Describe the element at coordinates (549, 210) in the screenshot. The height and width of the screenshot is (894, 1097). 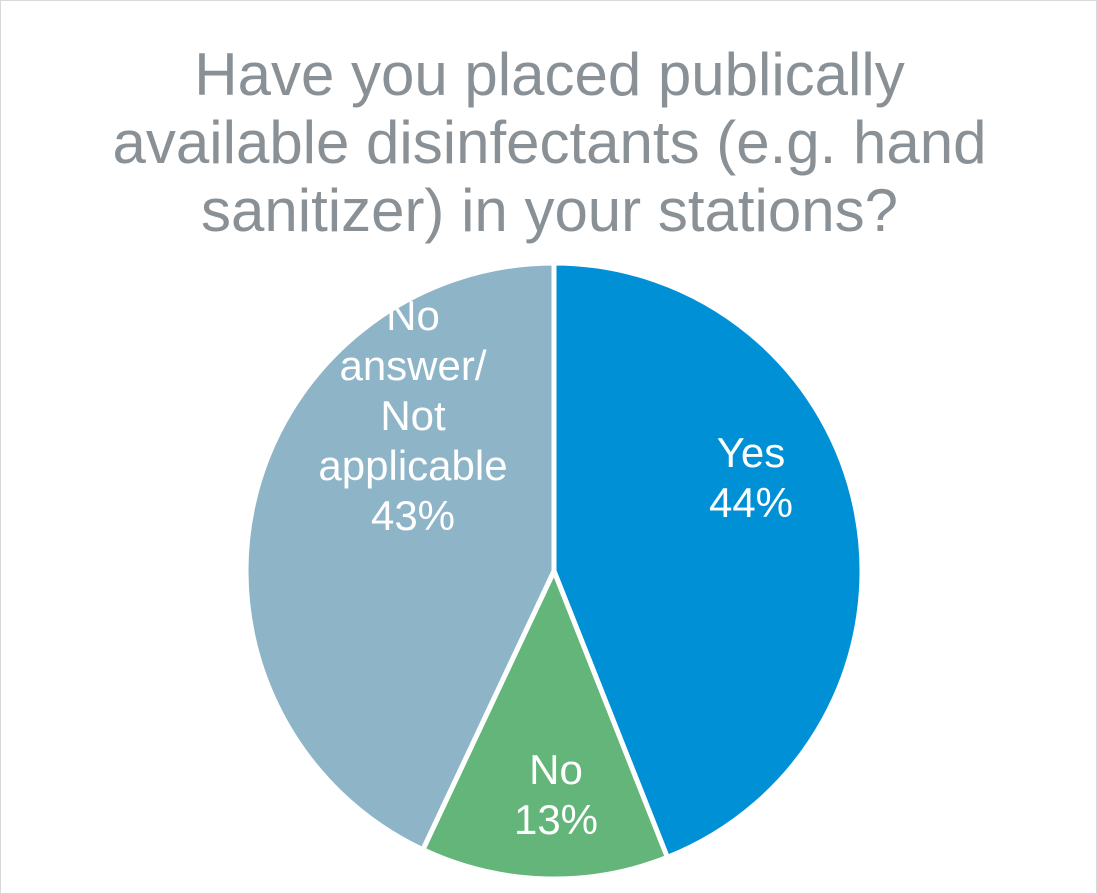
I see `chart-title-line-3: sanitizer) in your stations?` at that location.